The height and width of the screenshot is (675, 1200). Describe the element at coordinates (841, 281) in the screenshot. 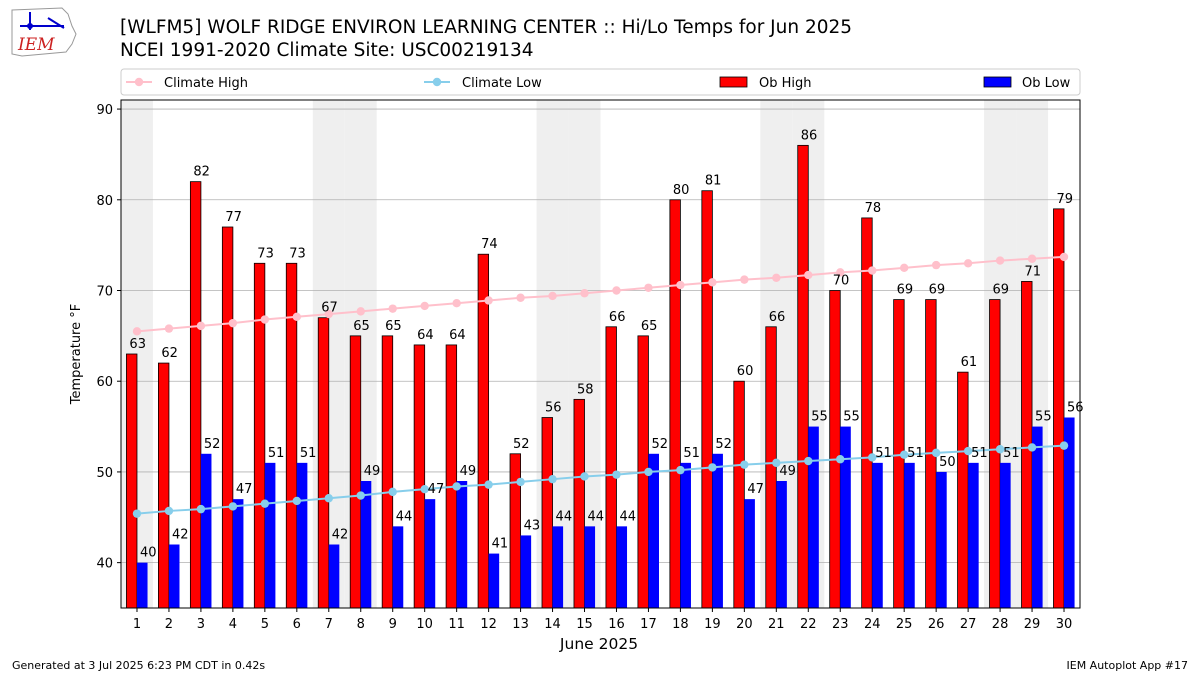

I see `ob-high-label-23: 70` at that location.